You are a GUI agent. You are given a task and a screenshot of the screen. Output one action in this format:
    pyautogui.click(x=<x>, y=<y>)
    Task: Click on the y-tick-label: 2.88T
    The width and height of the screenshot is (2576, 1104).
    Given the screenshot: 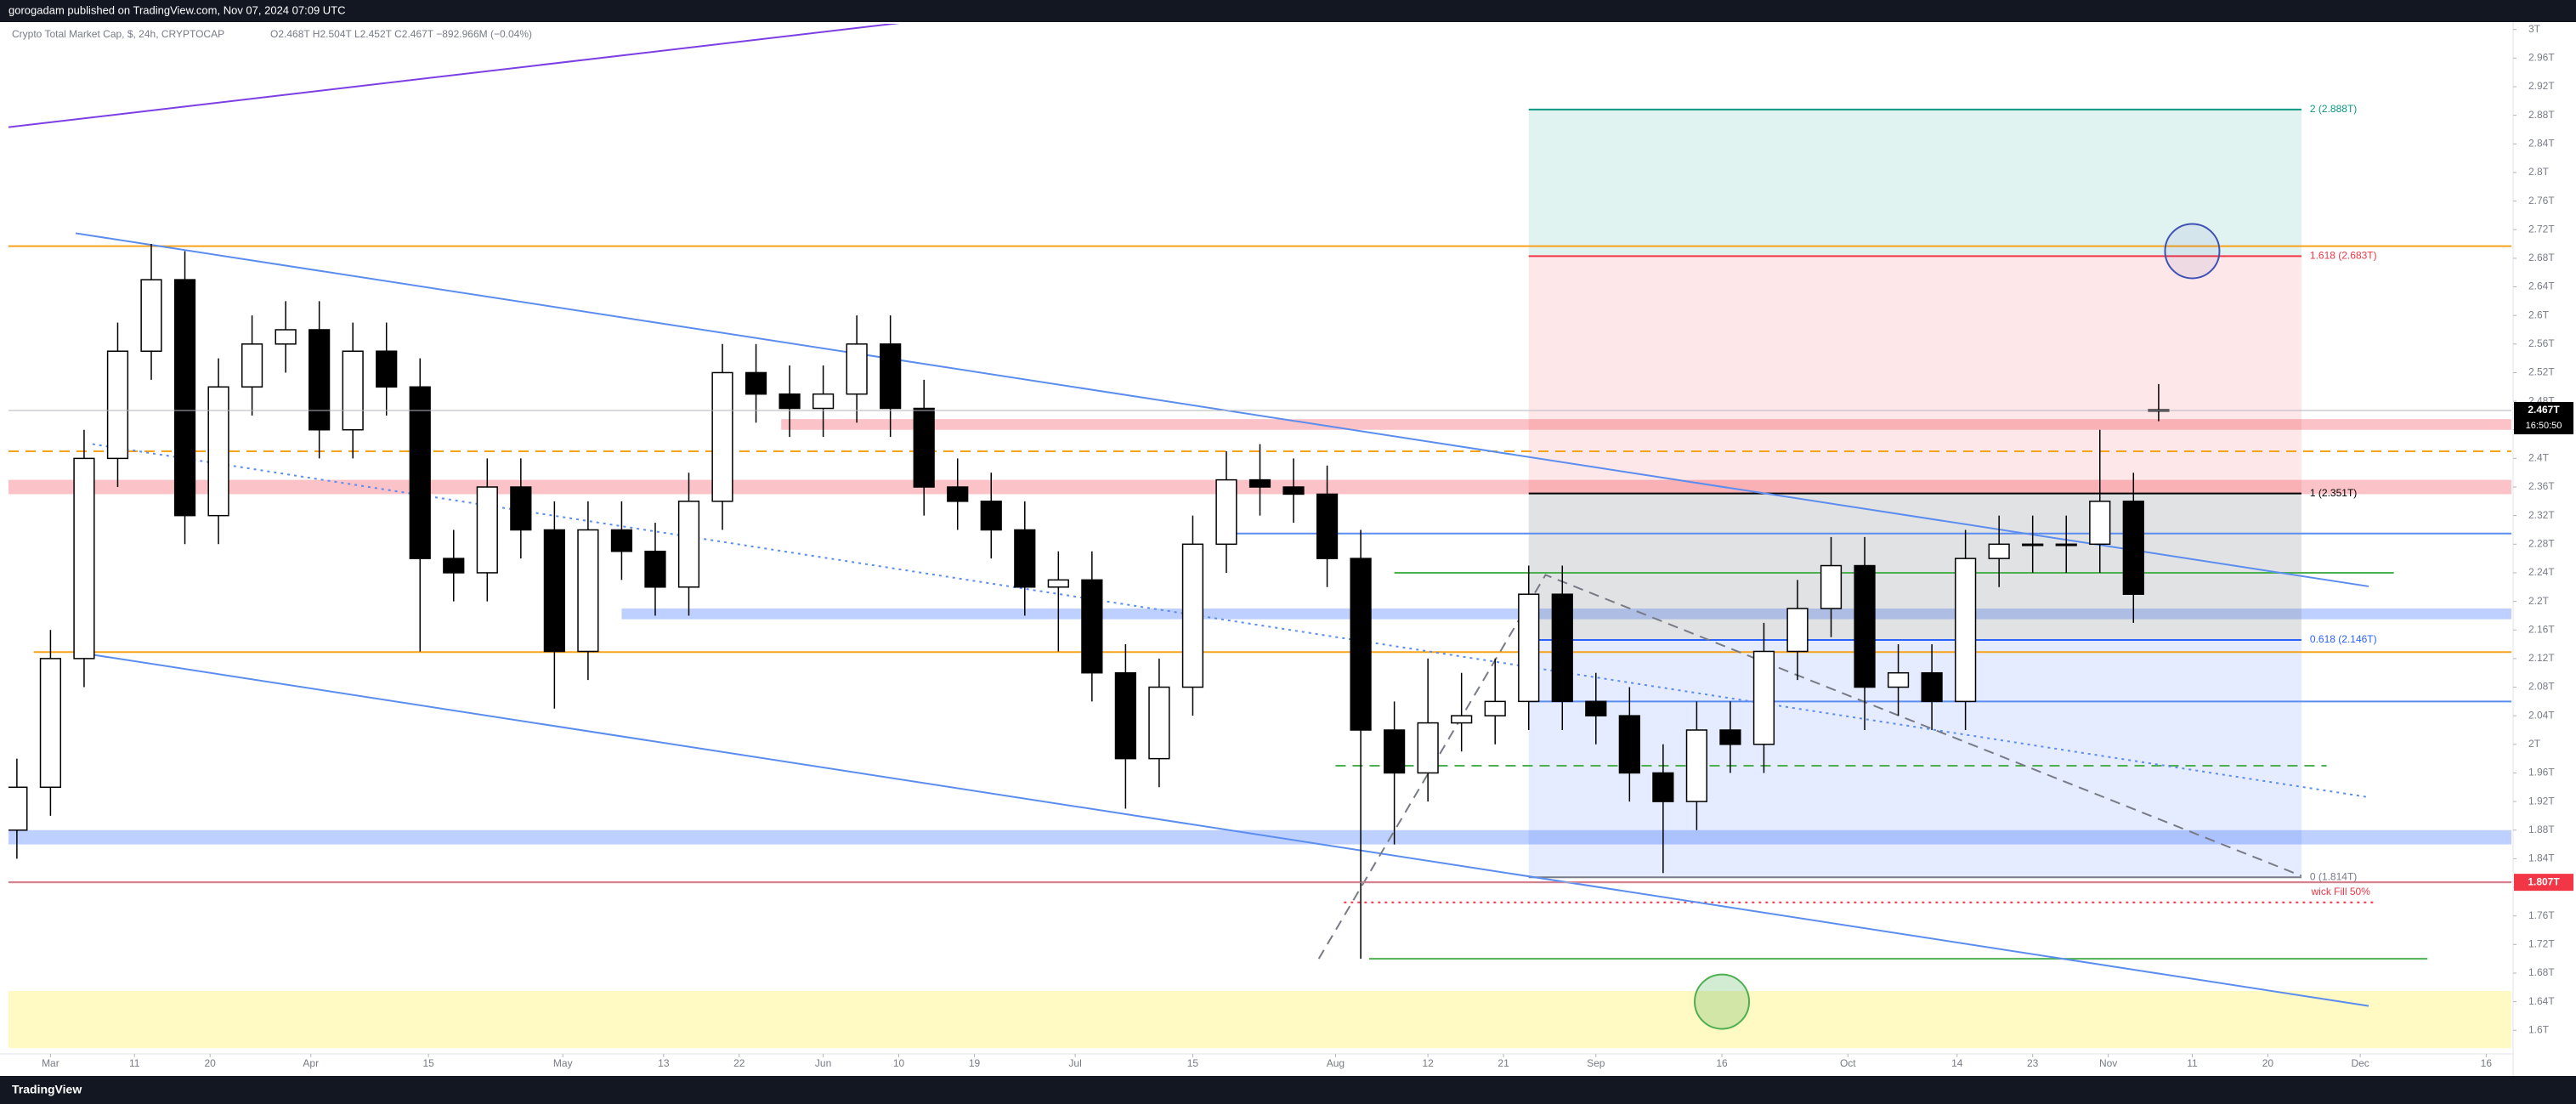 What is the action you would take?
    pyautogui.click(x=2541, y=115)
    